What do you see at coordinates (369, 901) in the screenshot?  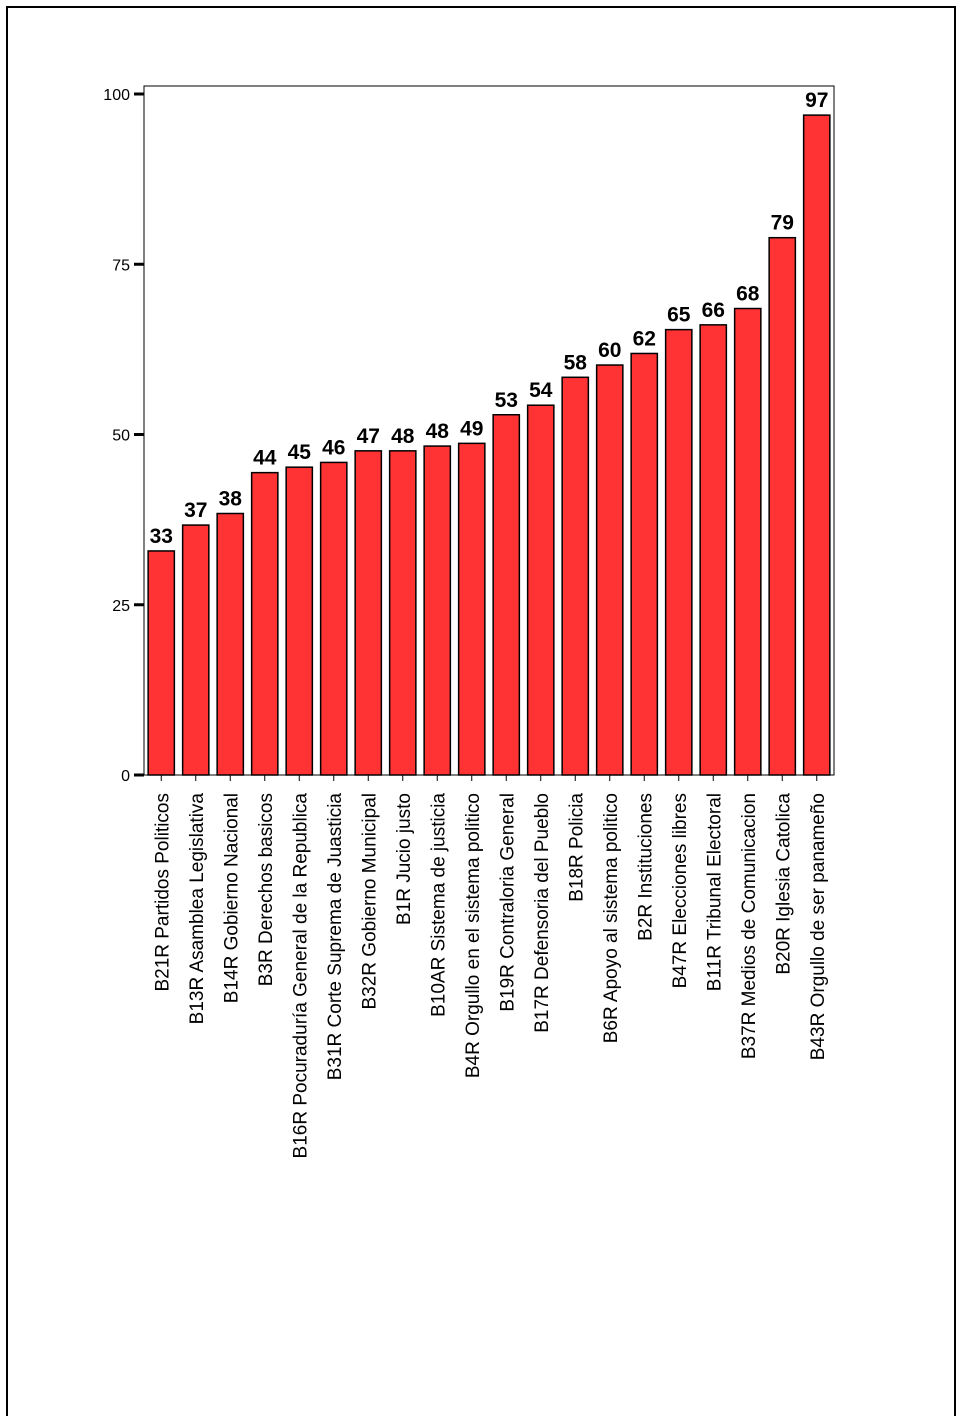 I see `x-tick-label: B32R Gobierno Municipal` at bounding box center [369, 901].